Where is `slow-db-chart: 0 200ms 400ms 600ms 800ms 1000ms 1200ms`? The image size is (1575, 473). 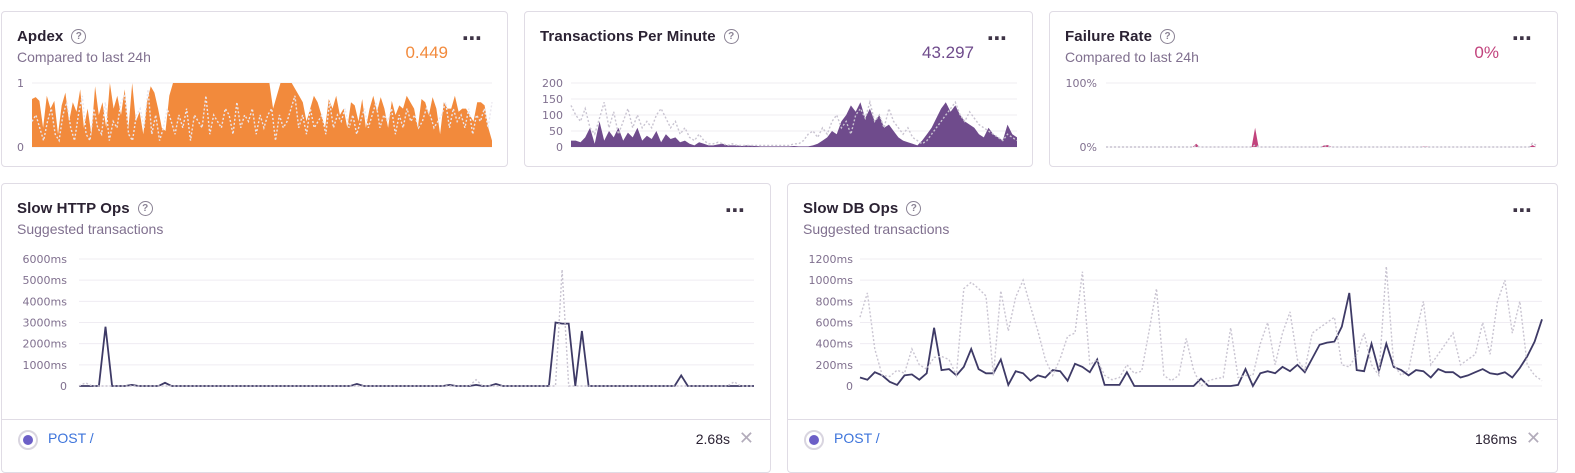 slow-db-chart: 0 200ms 400ms 600ms 800ms 1000ms 1200ms is located at coordinates (1176, 323).